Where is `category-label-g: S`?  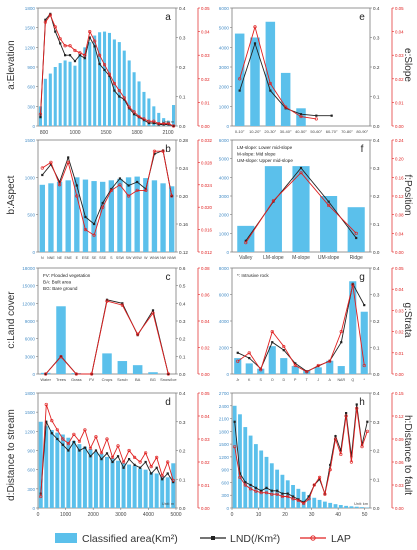
category-label-g: S is located at coordinates (261, 380).